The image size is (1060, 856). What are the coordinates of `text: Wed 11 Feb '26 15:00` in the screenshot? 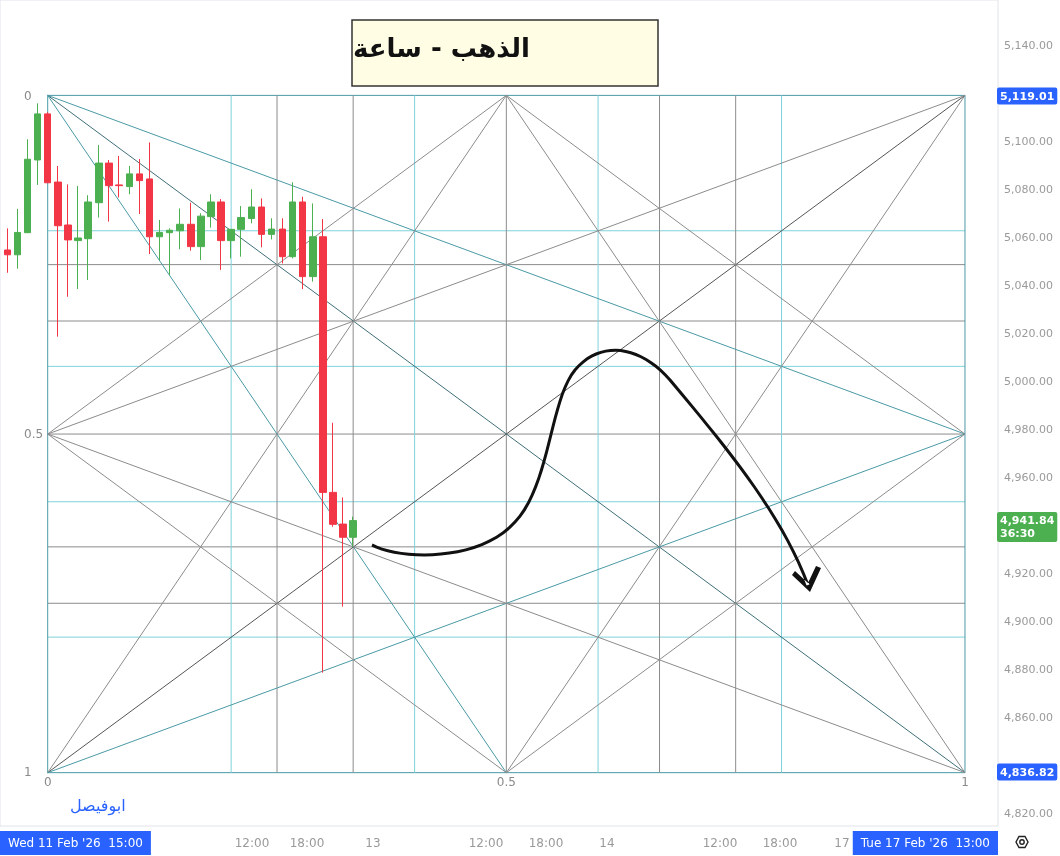 It's located at (75, 843).